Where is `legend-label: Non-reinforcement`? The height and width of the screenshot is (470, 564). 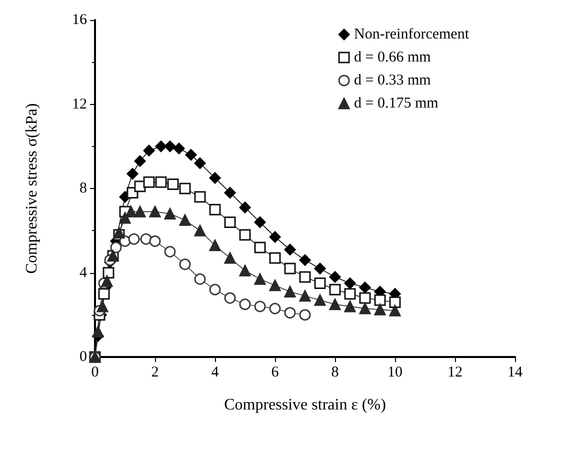
legend-label: Non-reinforcement is located at coordinates (412, 34).